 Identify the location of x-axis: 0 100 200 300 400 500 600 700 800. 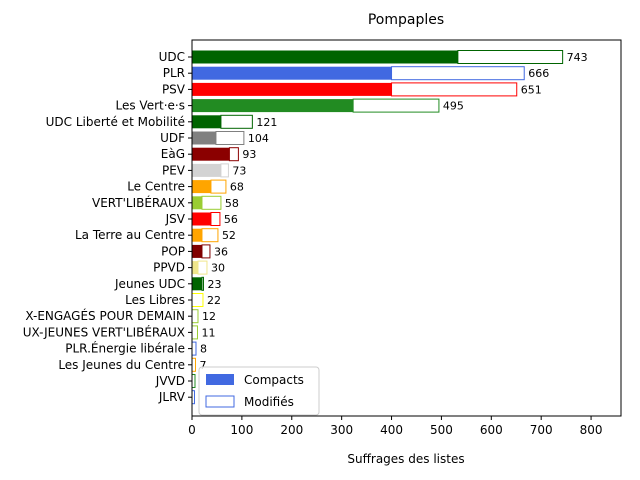
(395, 426).